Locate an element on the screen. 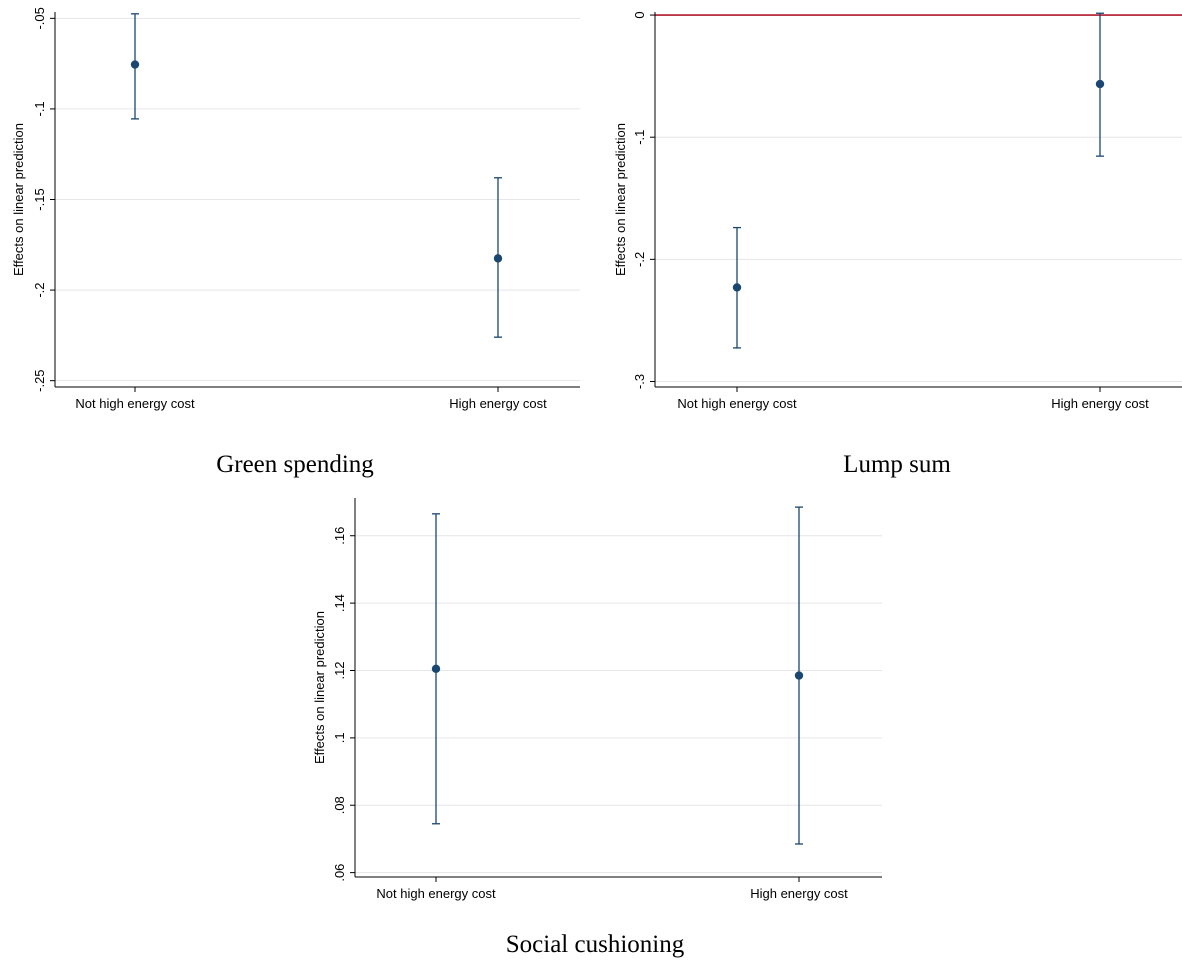  y-tick-label: .08 is located at coordinates (339, 805).